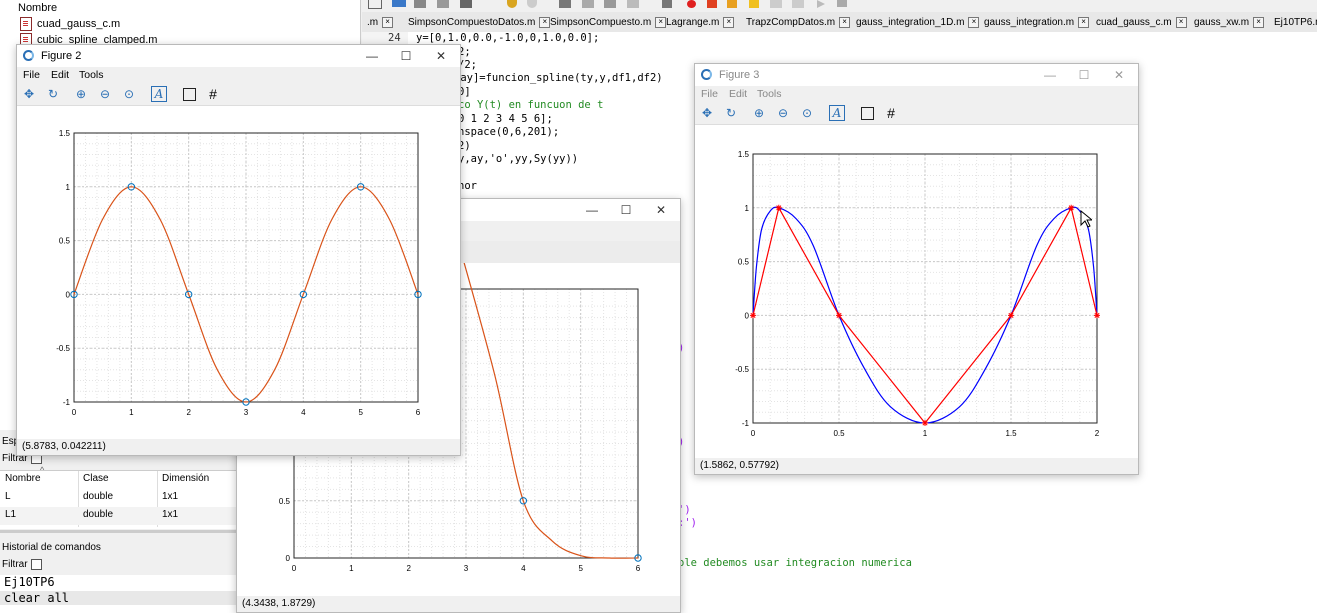 This screenshot has width=1317, height=613. What do you see at coordinates (118, 516) in the screenshot?
I see `table-row: L1 double 1x1` at bounding box center [118, 516].